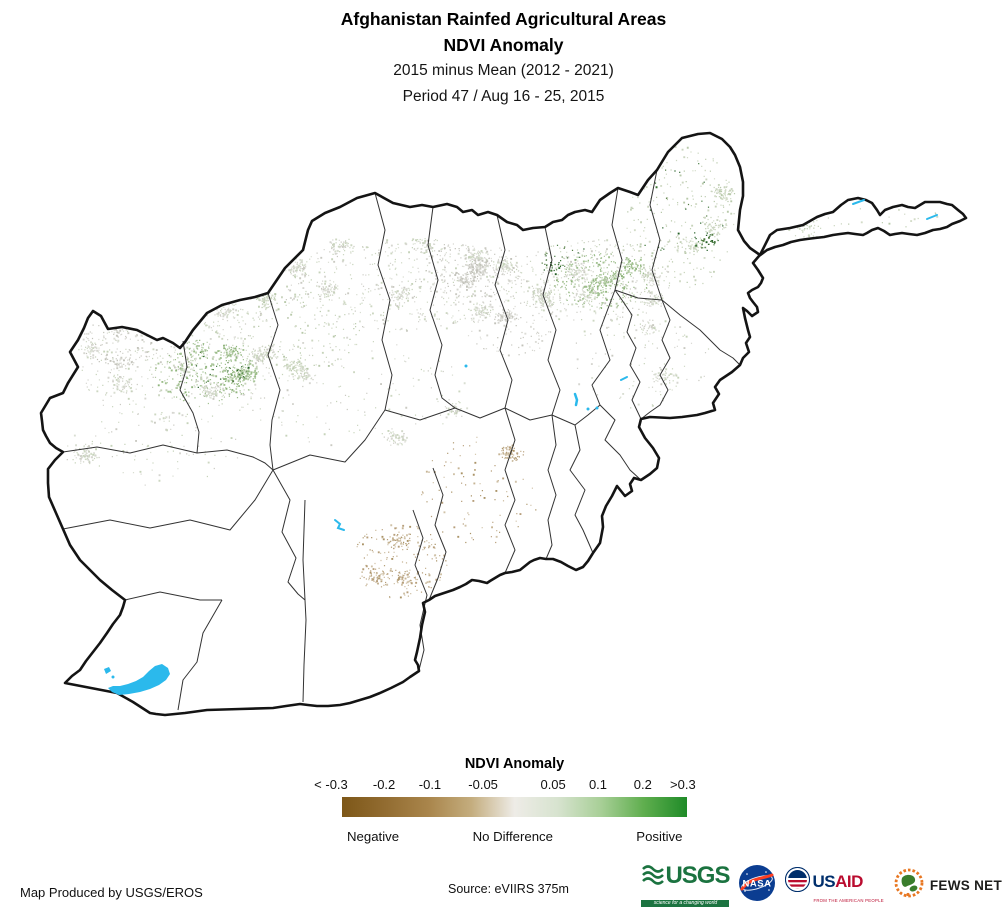 This screenshot has width=1007, height=912. What do you see at coordinates (503, 96) in the screenshot?
I see `subtitle-period: Period 47 / Aug 16 - 25, 2015` at bounding box center [503, 96].